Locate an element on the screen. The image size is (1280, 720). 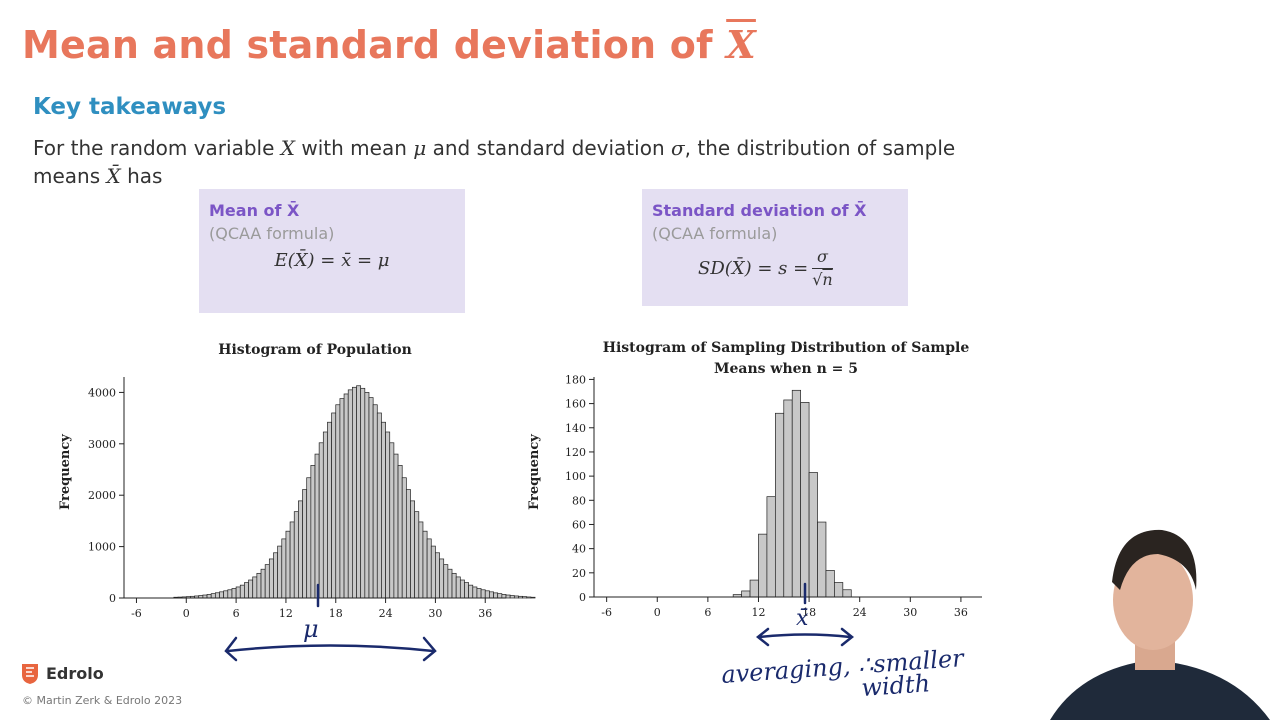
population-x-tick-label: 30 is located at coordinates (435, 613).